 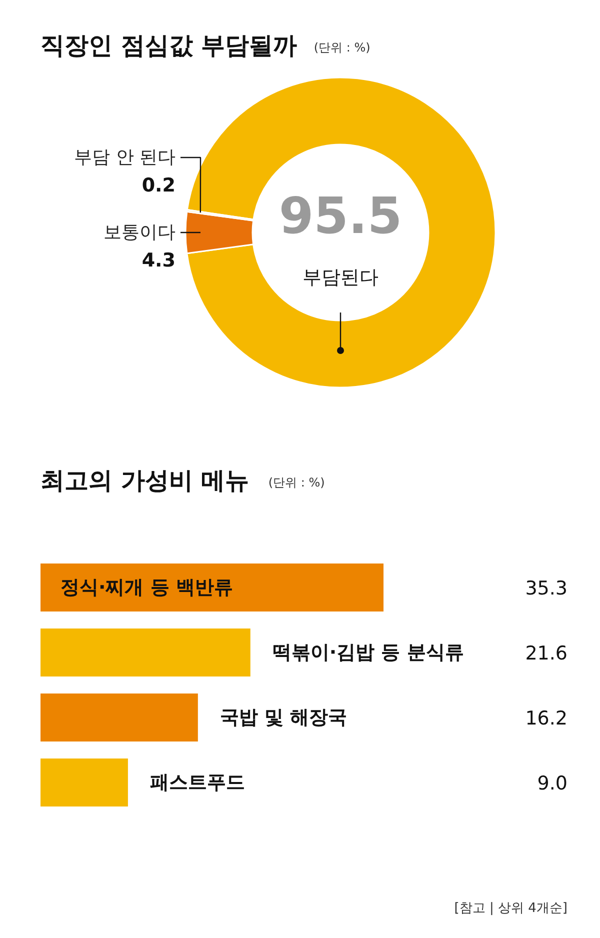 I want to click on y-tick-label: 떡볶이·김밥 등 분식류, so click(x=368, y=653).